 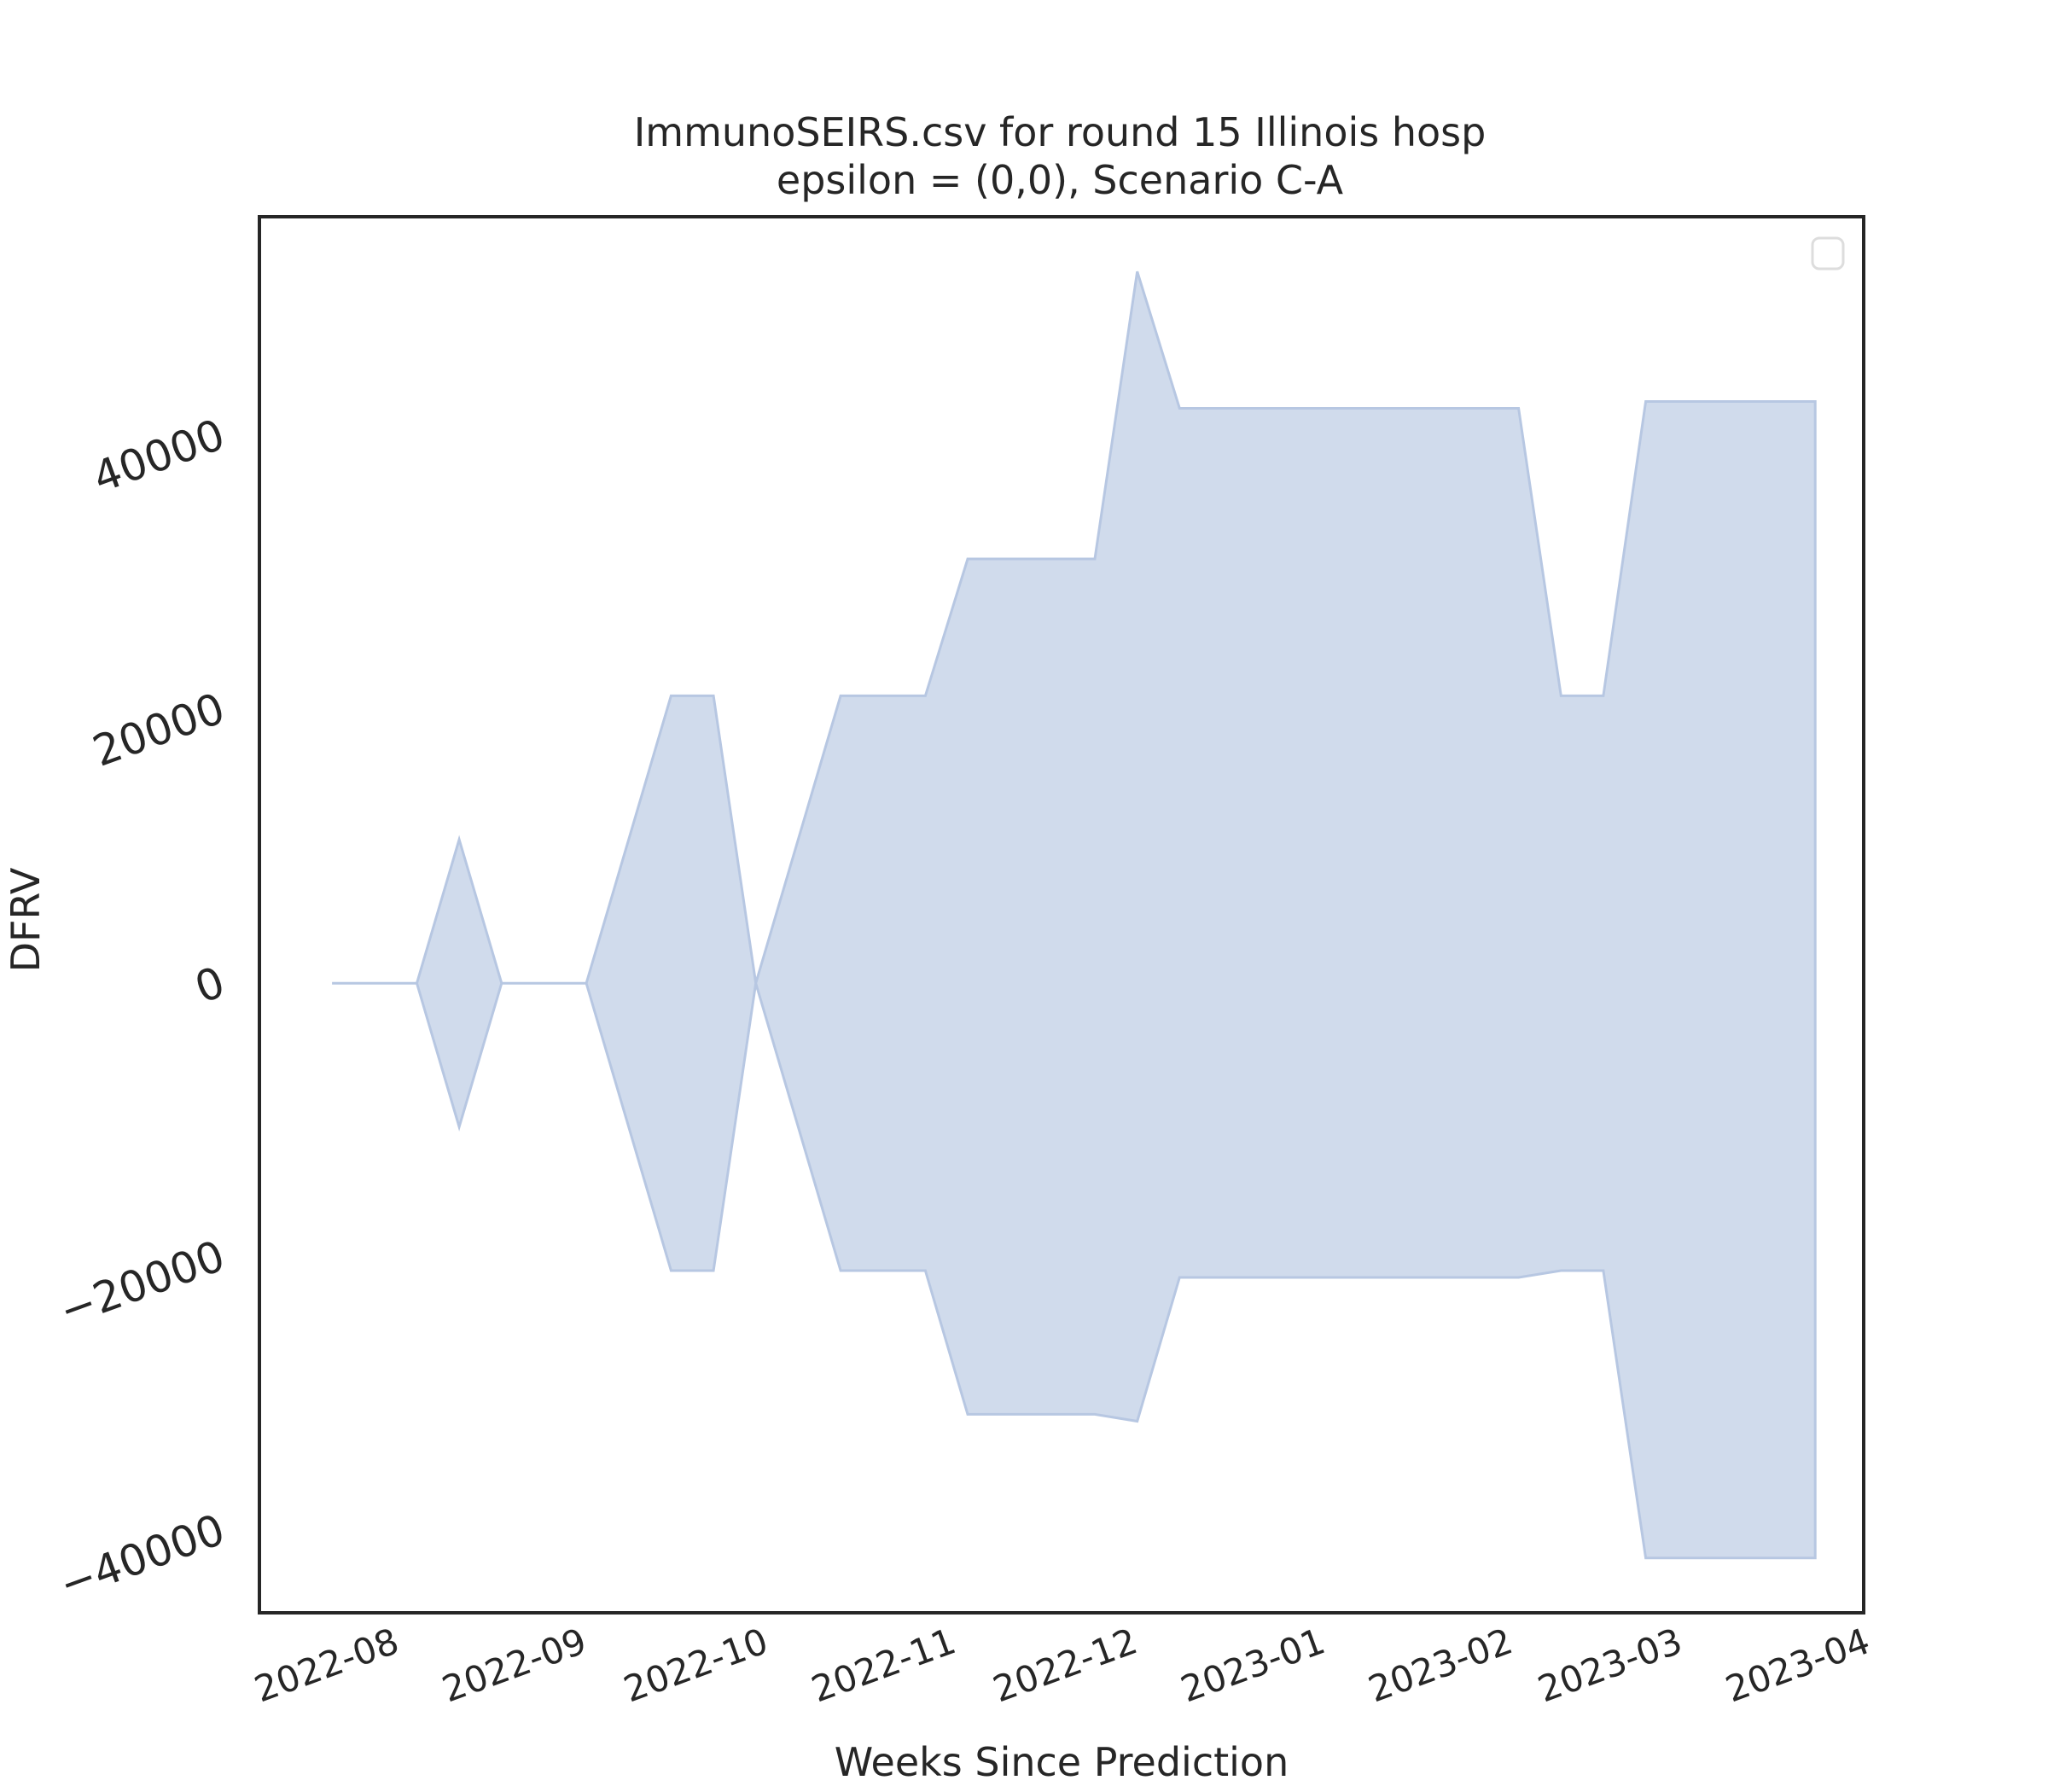 What do you see at coordinates (158, 457) in the screenshot?
I see `y-tick-label: 40000` at bounding box center [158, 457].